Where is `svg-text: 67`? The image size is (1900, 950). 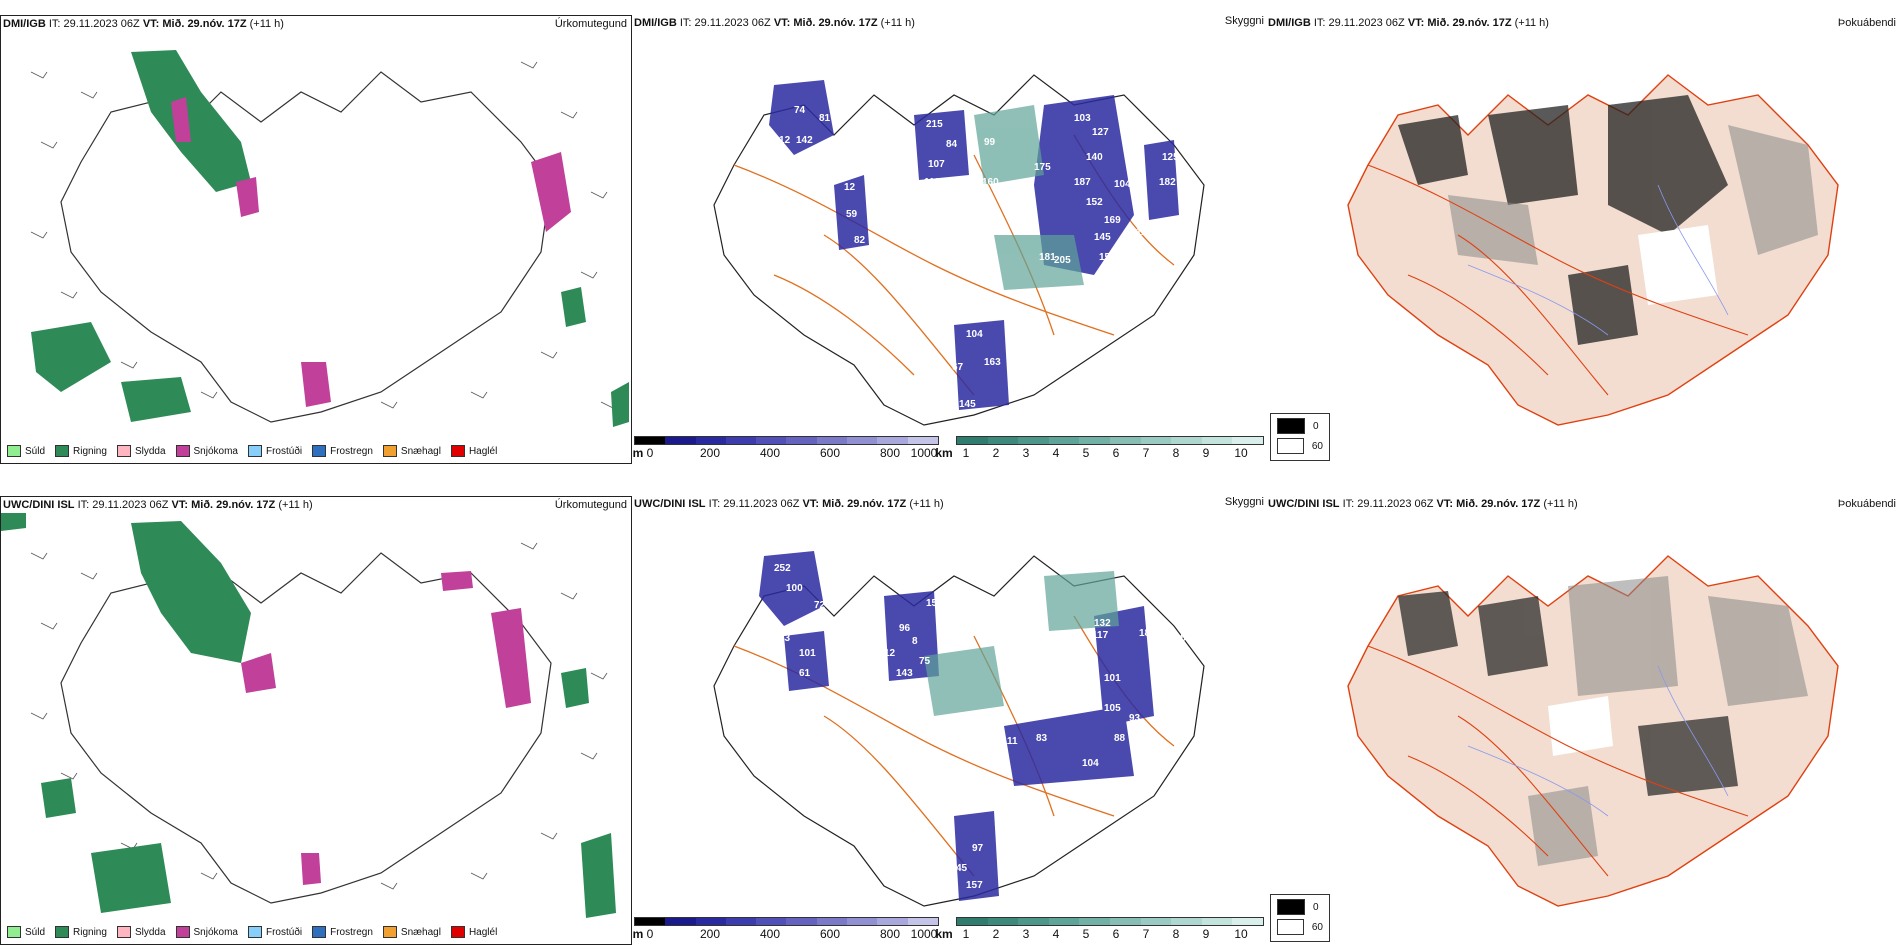
svg-text: 67 is located at coordinates (958, 367).